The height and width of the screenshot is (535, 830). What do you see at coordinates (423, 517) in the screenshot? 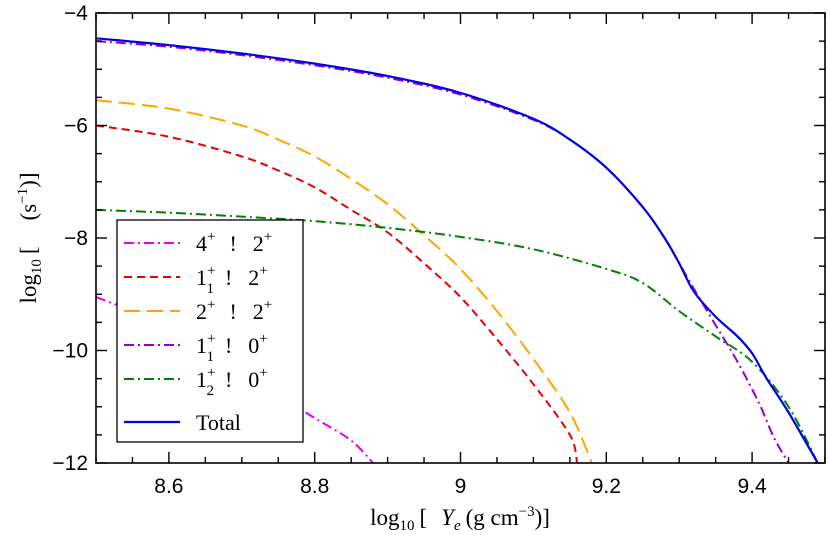
I see `x-label-open: [` at bounding box center [423, 517].